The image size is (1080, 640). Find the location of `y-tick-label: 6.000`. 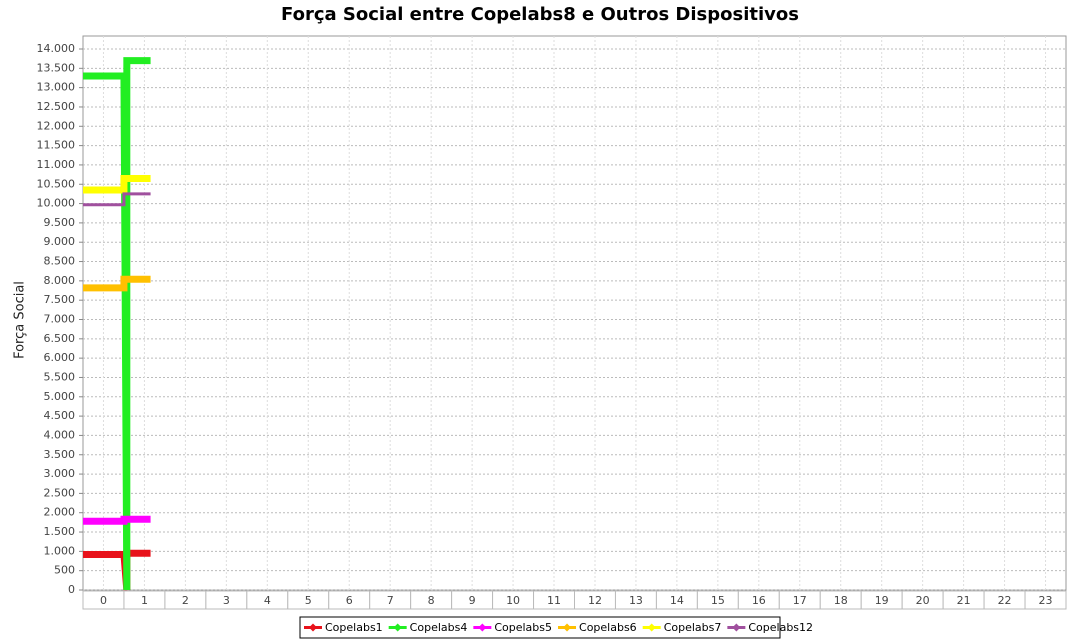

y-tick-label: 6.000 is located at coordinates (60, 357).